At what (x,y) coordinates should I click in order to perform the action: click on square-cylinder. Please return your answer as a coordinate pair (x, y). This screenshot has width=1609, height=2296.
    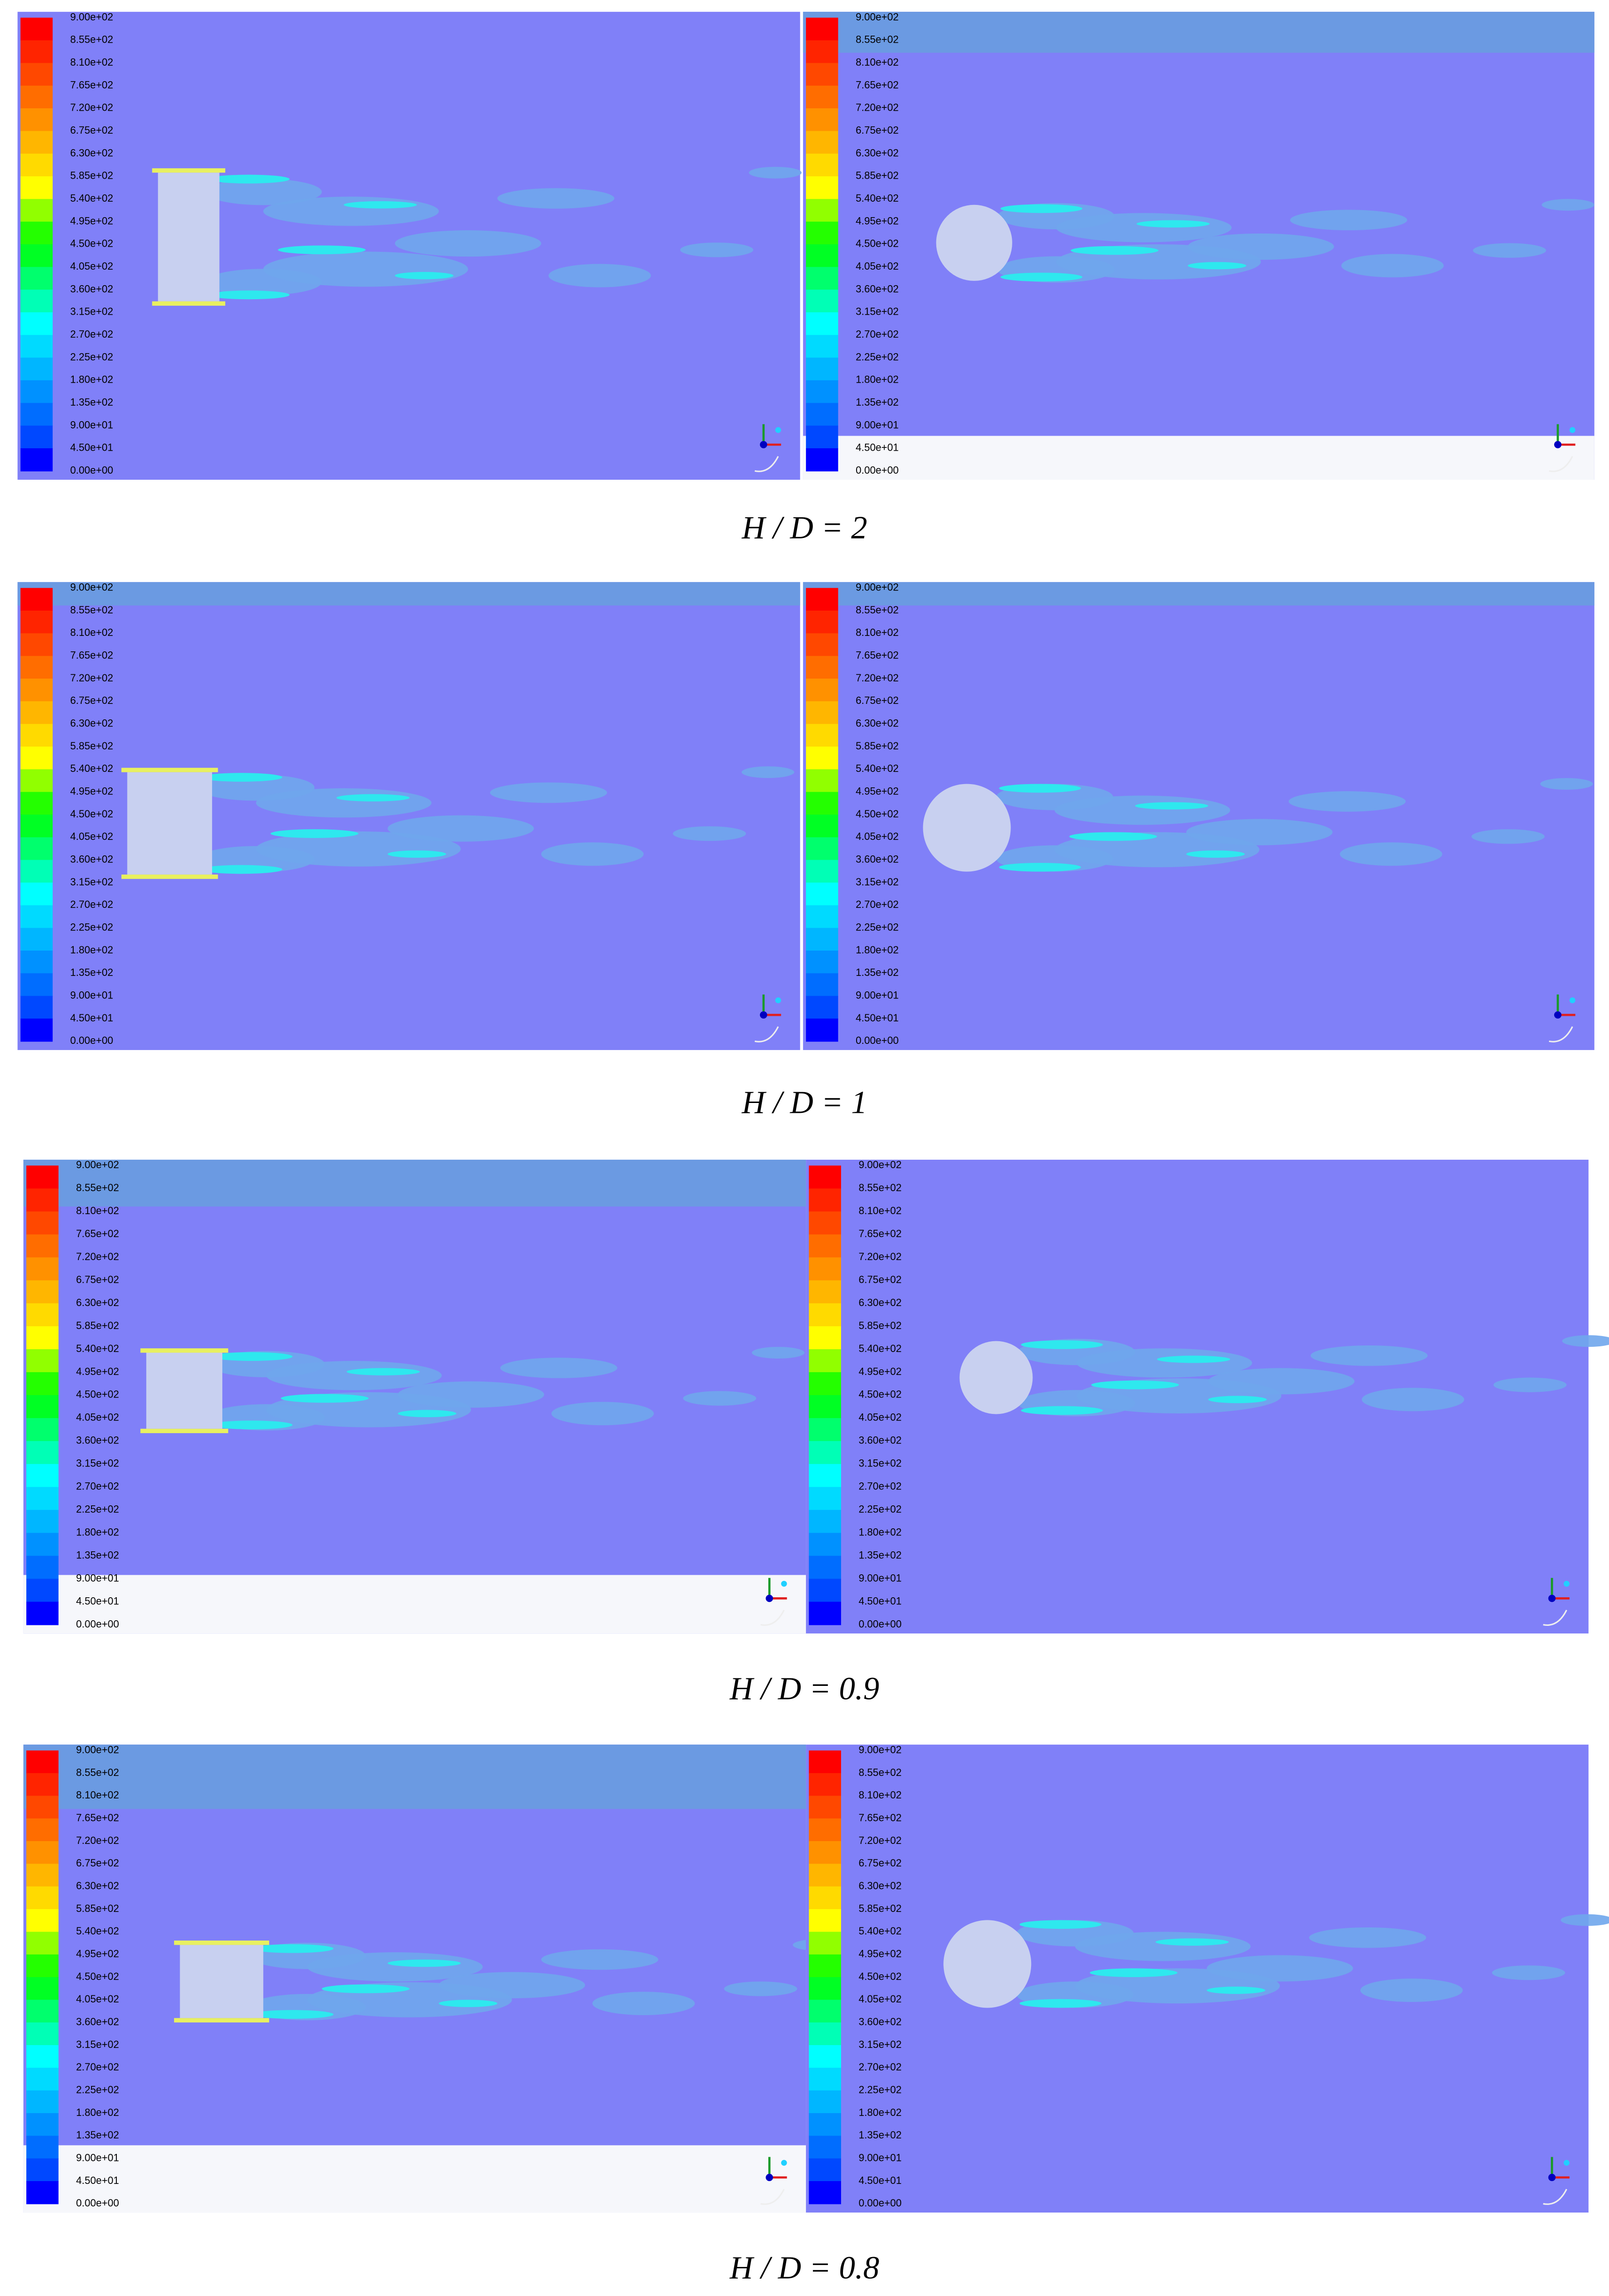
    Looking at the image, I should click on (184, 1390).